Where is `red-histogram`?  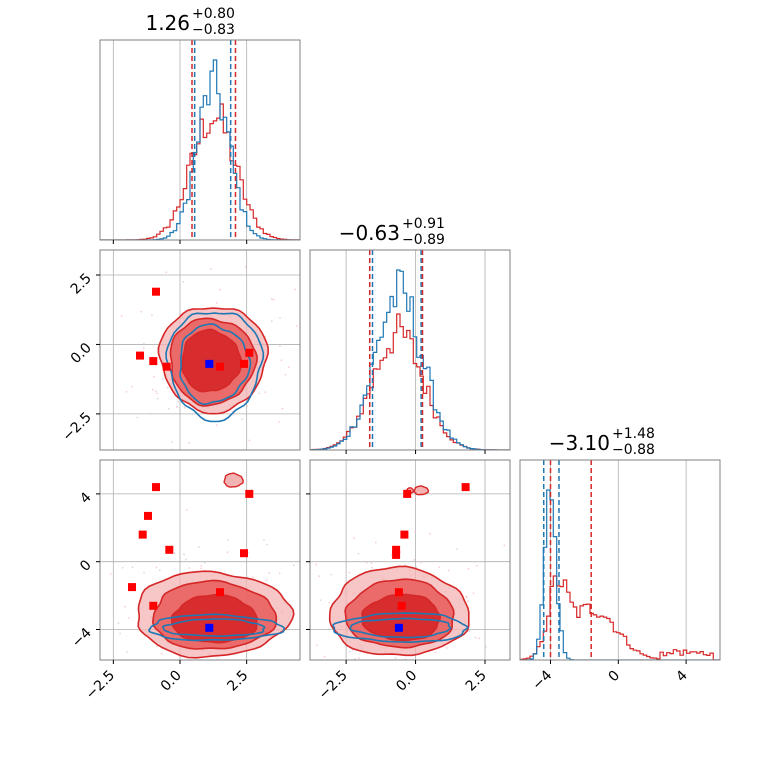 red-histogram is located at coordinates (200, 171).